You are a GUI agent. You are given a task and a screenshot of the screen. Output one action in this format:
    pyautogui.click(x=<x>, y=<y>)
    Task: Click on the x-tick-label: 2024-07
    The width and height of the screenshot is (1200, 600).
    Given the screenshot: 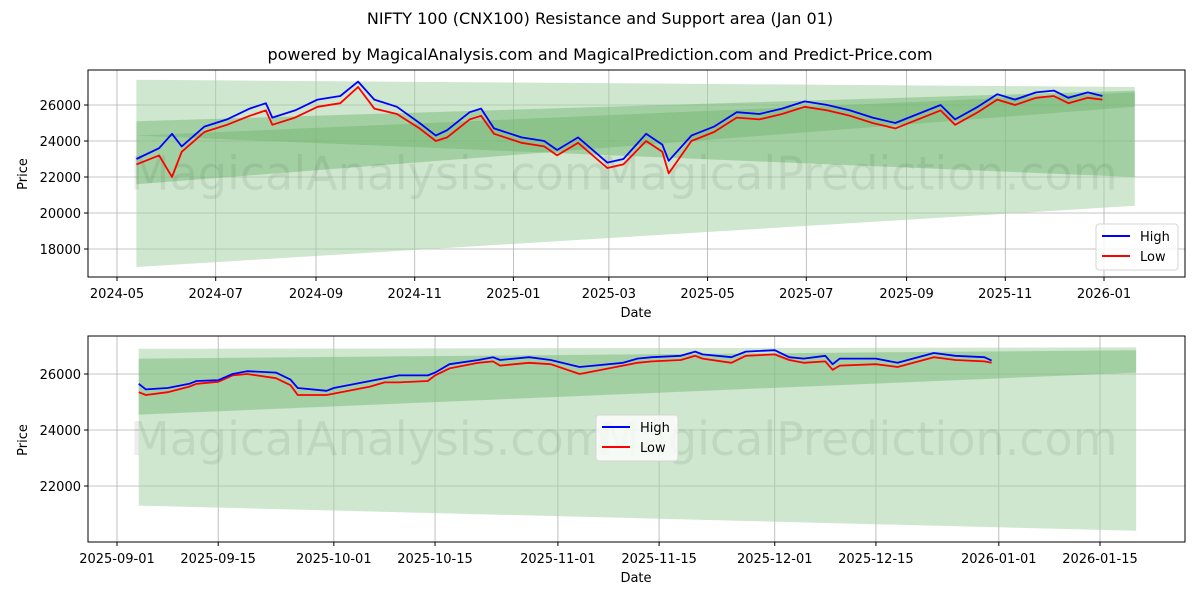 What is the action you would take?
    pyautogui.click(x=216, y=294)
    